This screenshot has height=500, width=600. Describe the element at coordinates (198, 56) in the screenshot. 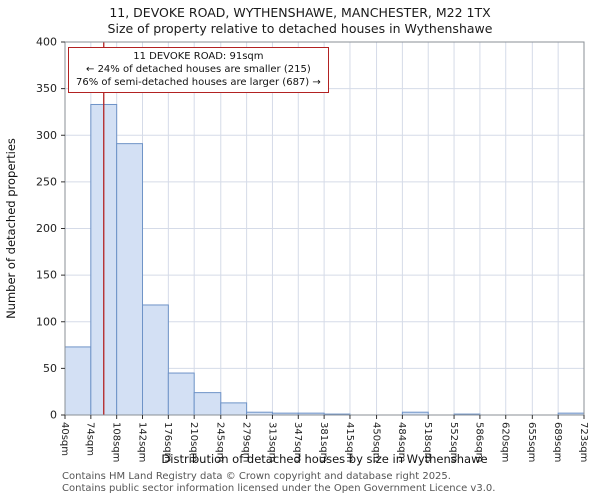

I see `annotation-property-line: 11 DEVOKE ROAD: 91sqm` at that location.